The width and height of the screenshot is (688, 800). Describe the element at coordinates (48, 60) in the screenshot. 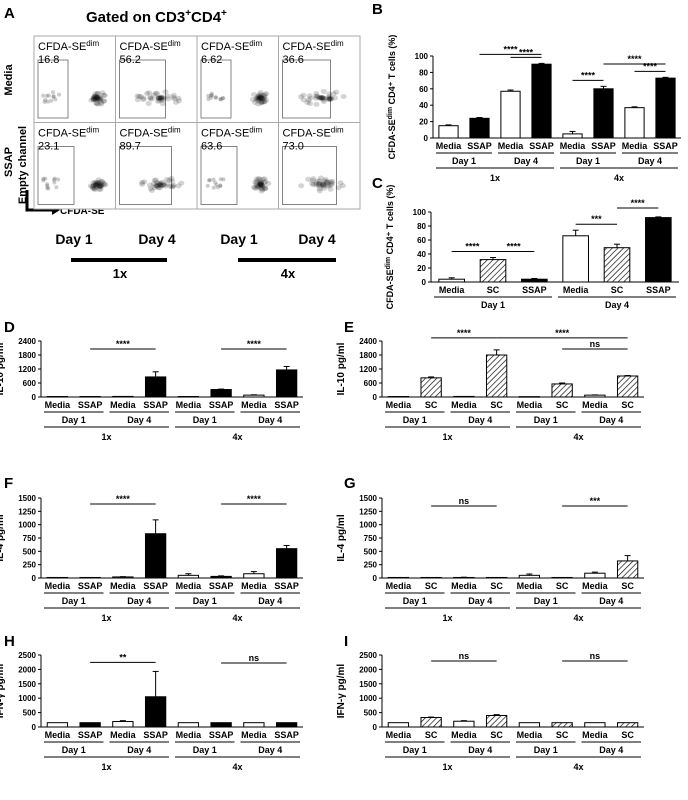

I see `flow-gate-value: 16.8` at that location.